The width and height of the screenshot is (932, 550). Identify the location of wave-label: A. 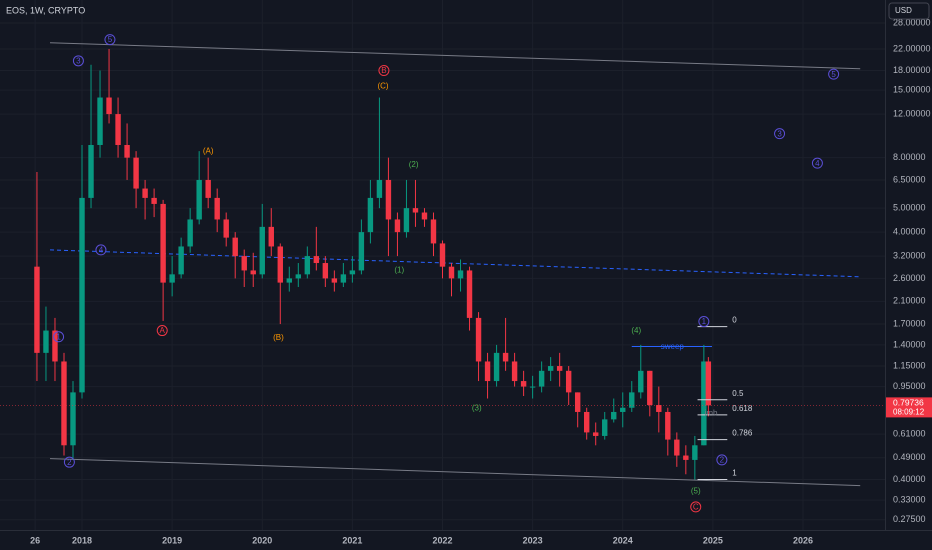
(163, 330).